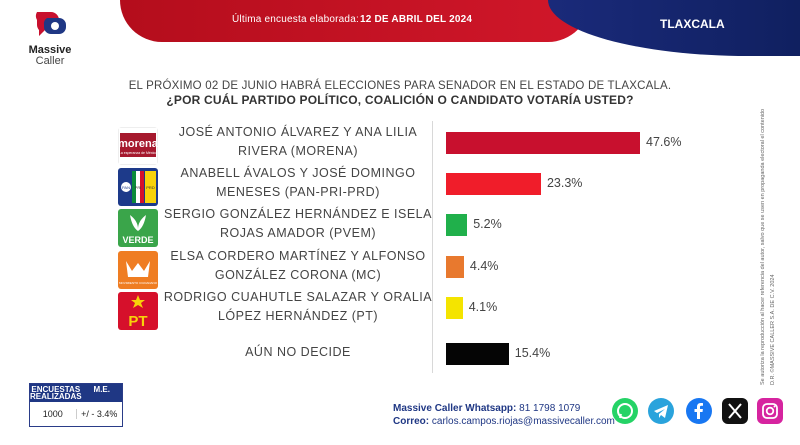 Image resolution: width=800 pixels, height=445 pixels. What do you see at coordinates (625, 411) in the screenshot?
I see `whatsapp-icon` at bounding box center [625, 411].